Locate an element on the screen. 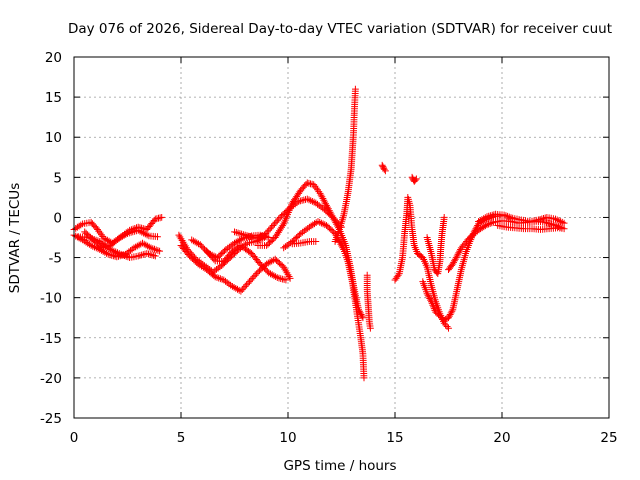  x-tick-label: 10 is located at coordinates (287, 438).